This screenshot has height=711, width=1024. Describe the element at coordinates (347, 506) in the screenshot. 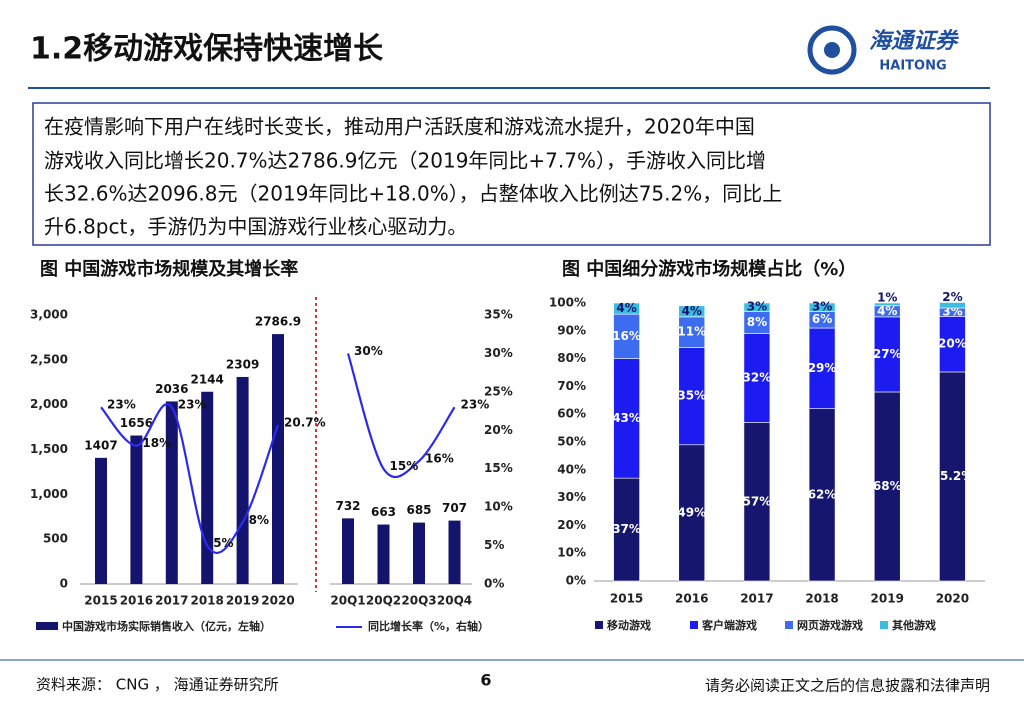

I see `bar-value-label: 732` at that location.